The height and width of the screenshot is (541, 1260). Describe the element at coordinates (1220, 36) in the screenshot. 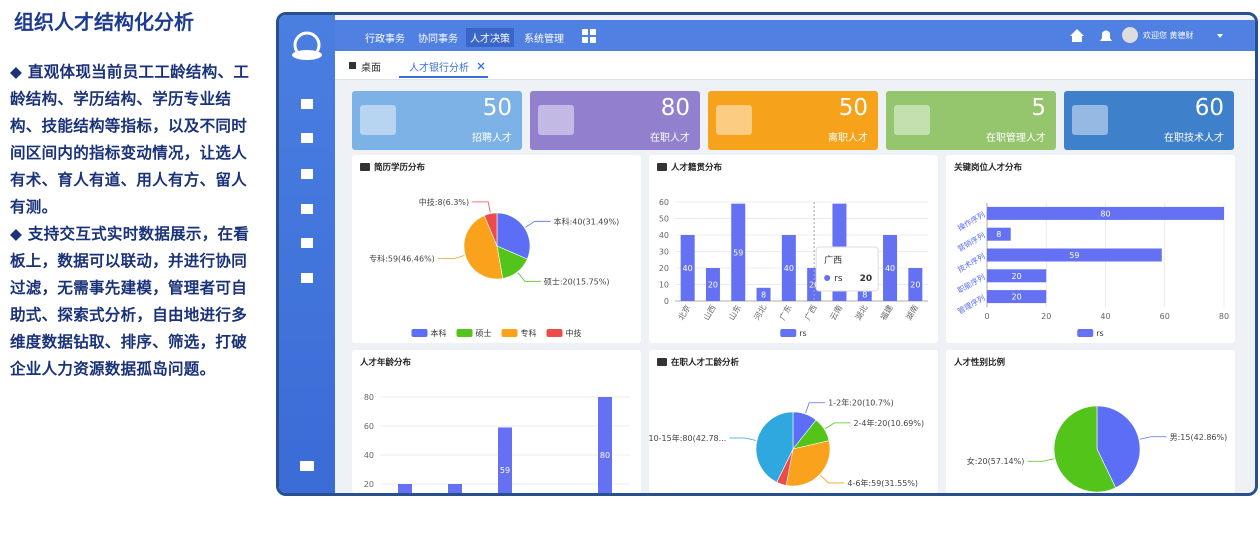

I see `caret` at that location.